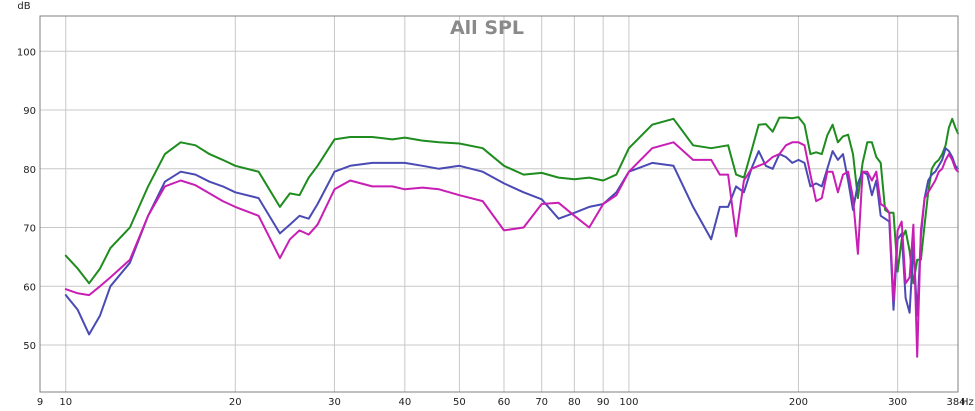 This screenshot has width=975, height=411. What do you see at coordinates (65, 402) in the screenshot?
I see `x-tick-label: 10` at bounding box center [65, 402].